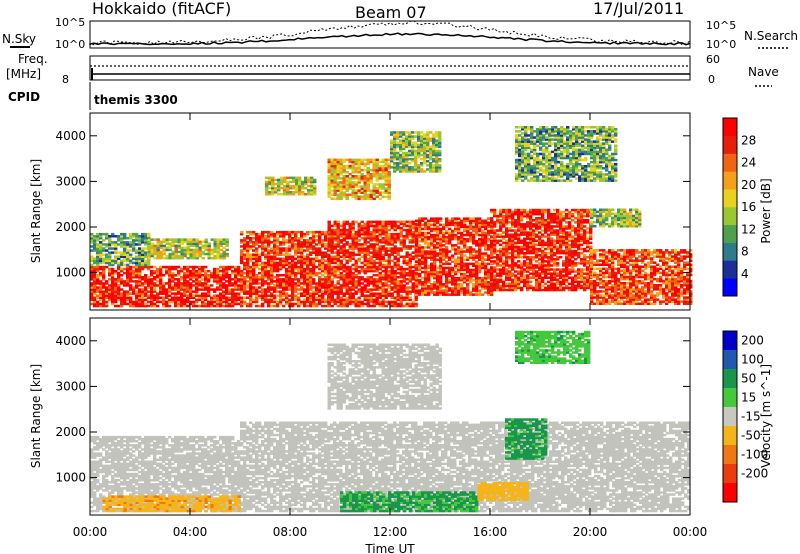 This screenshot has height=554, width=800. What do you see at coordinates (65, 79) in the screenshot?
I see `freq-tick: 8` at bounding box center [65, 79].